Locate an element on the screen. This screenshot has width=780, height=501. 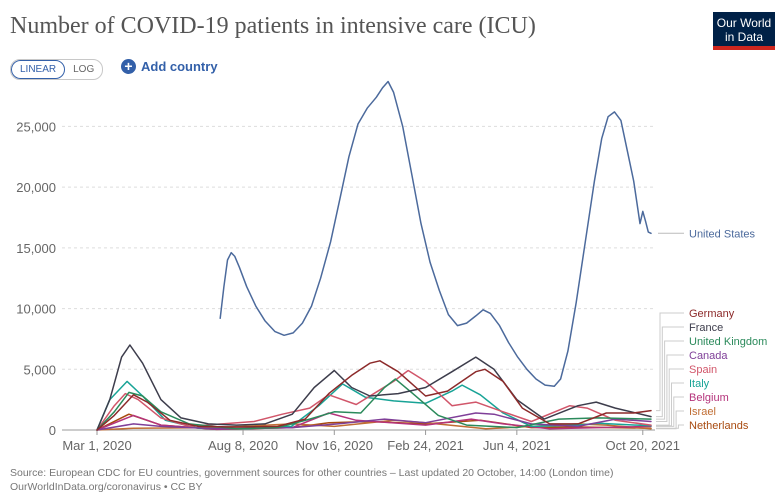
series-label-spain: Spain is located at coordinates (703, 370).